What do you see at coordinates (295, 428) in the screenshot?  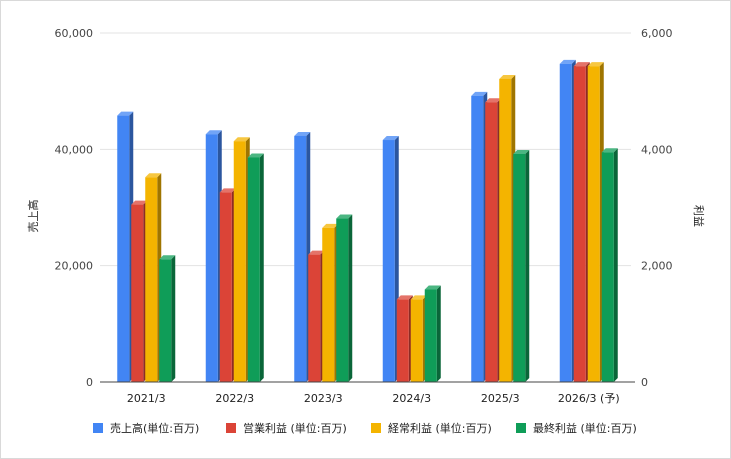 I see `legend-label: 営業利益 (単位:百万)` at bounding box center [295, 428].